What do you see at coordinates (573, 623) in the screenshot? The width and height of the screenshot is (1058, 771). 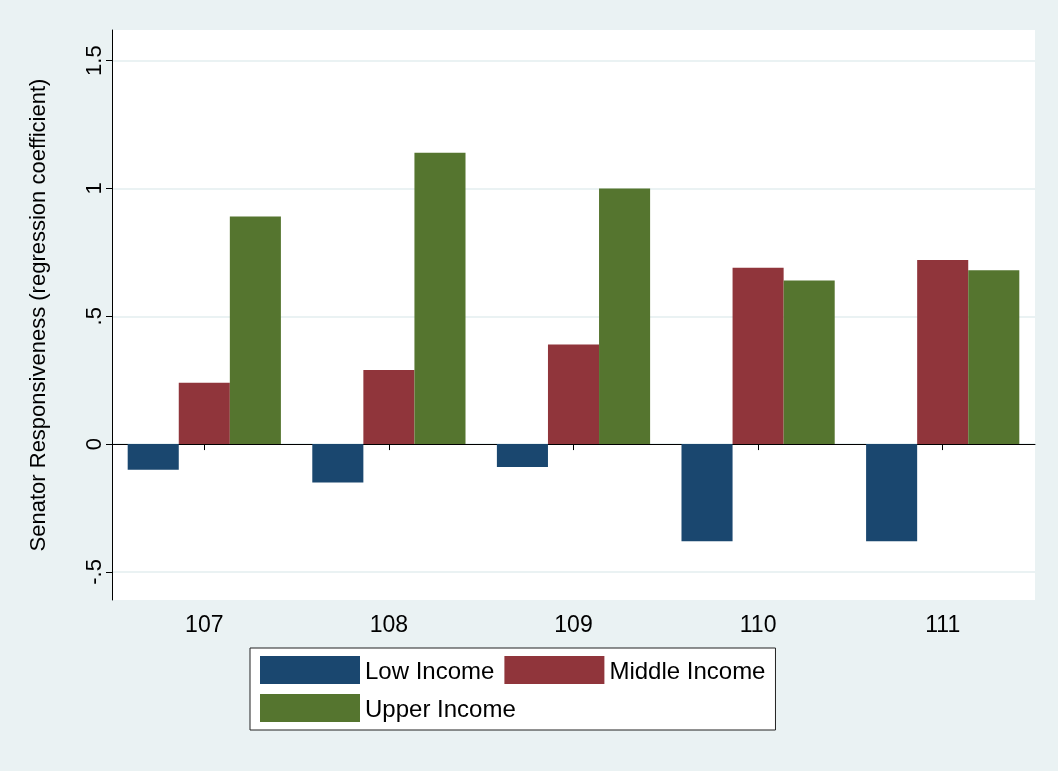 I see `x-tick-label: 109` at bounding box center [573, 623].